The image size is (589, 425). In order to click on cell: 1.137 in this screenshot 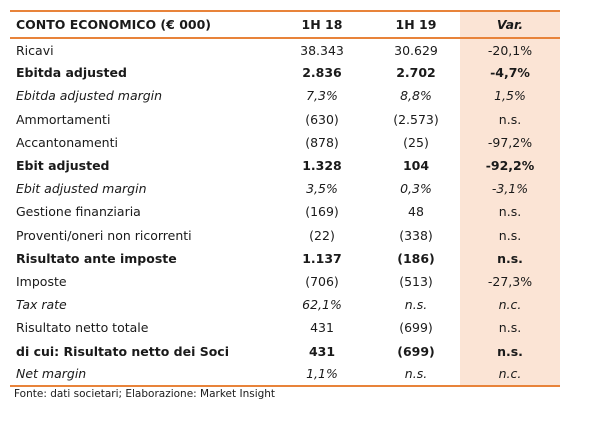, I will do `click(322, 258)`.